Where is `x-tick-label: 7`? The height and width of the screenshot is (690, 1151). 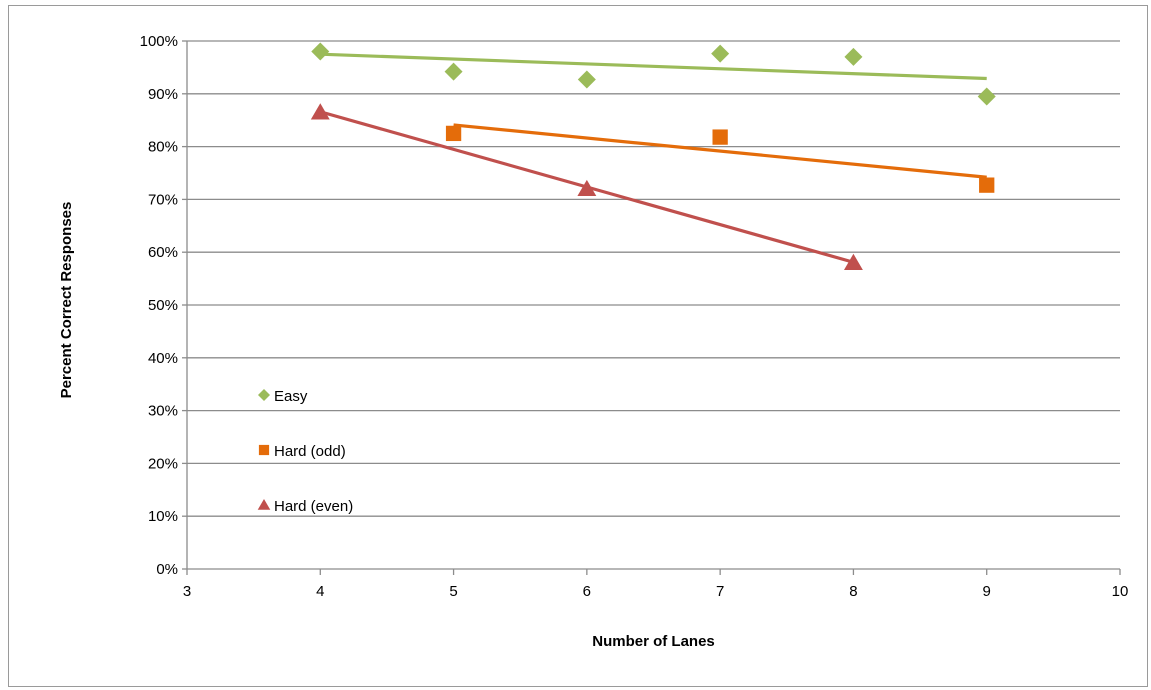
x-tick-label: 7 is located at coordinates (720, 591).